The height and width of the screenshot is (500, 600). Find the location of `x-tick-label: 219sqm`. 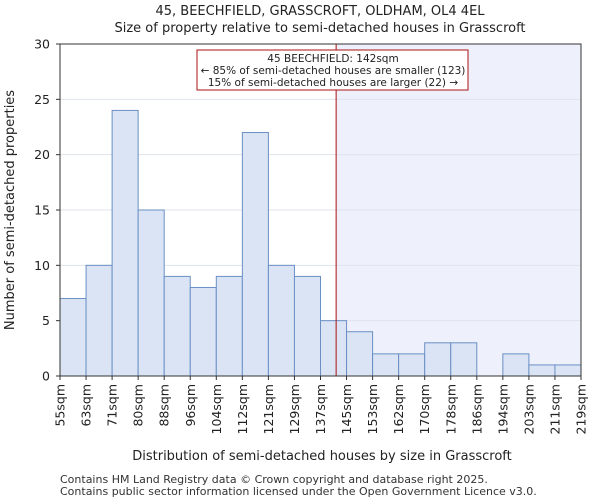

x-tick-label: 219sqm is located at coordinates (581, 409).